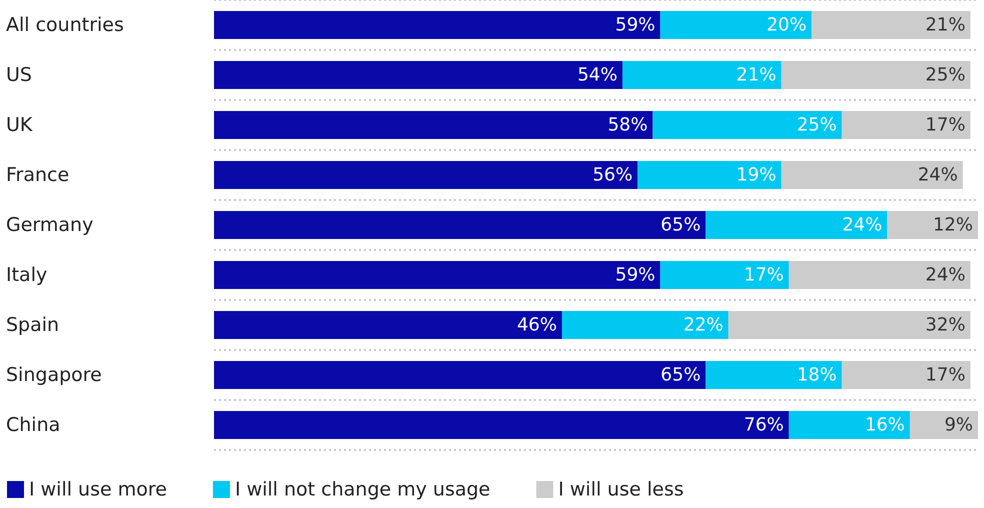  Describe the element at coordinates (816, 375) in the screenshot. I see `data-label: 18%` at that location.